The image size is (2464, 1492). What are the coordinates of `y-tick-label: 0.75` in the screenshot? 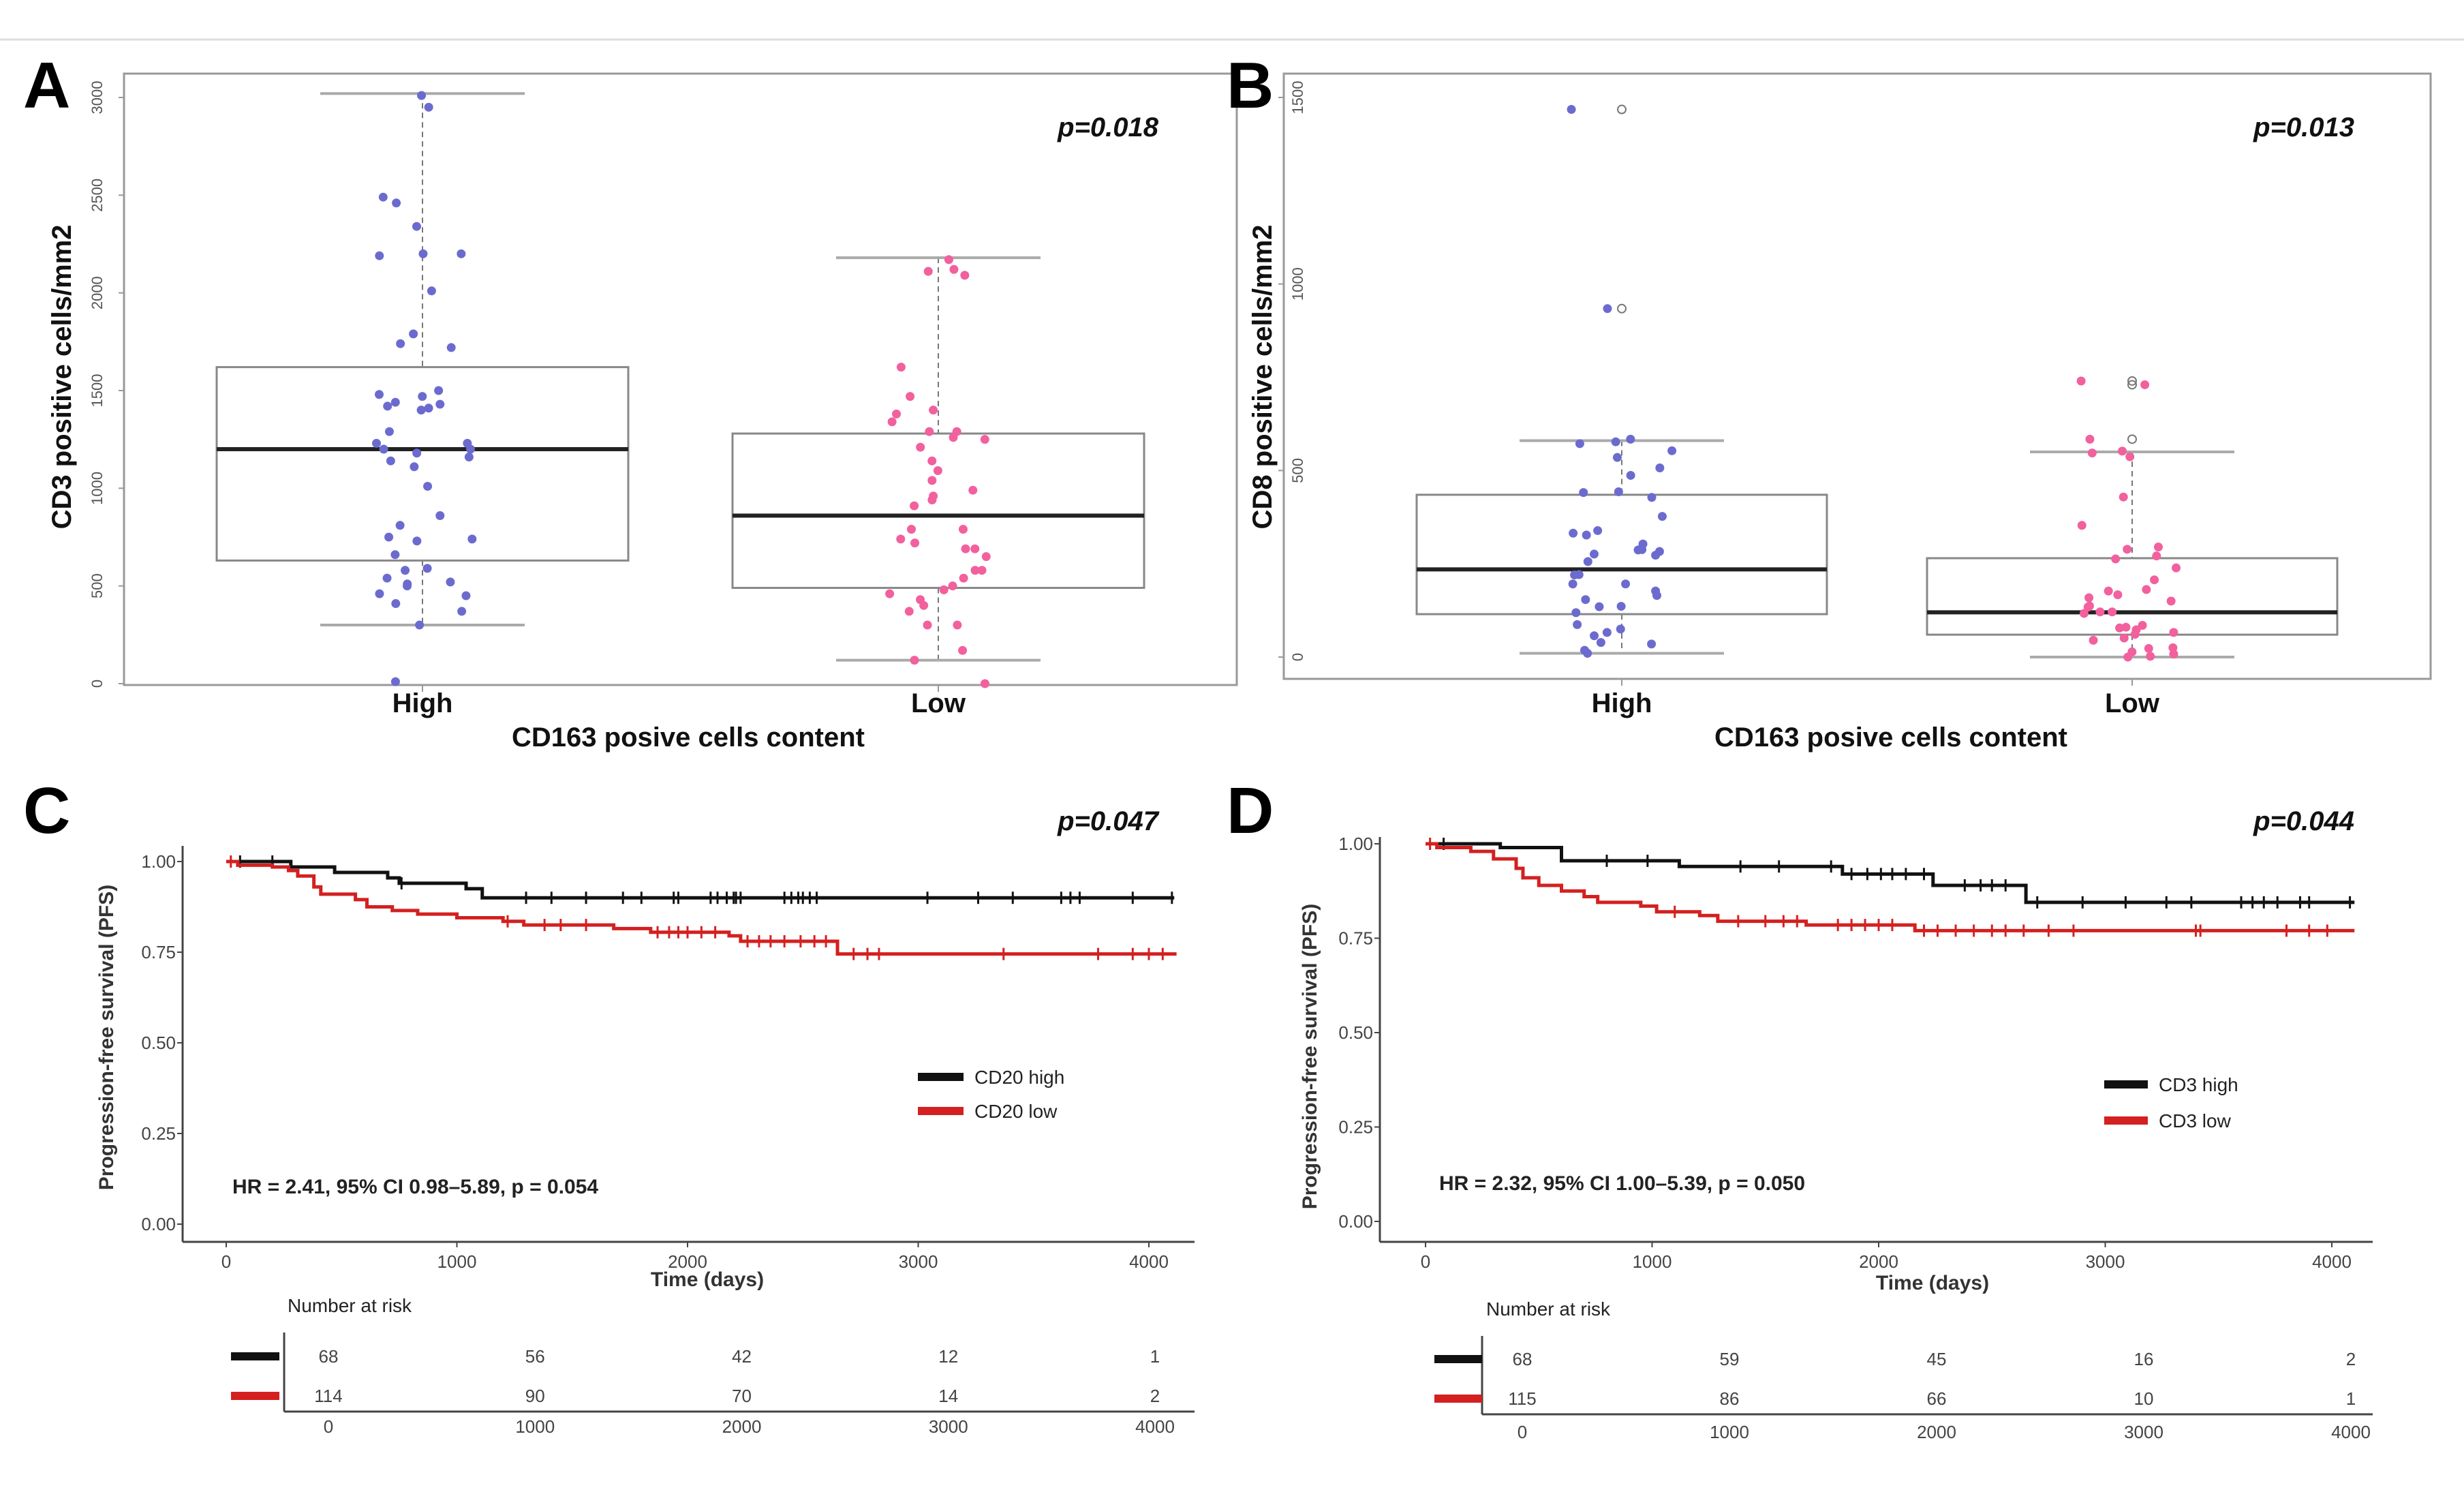 It's located at (158, 952).